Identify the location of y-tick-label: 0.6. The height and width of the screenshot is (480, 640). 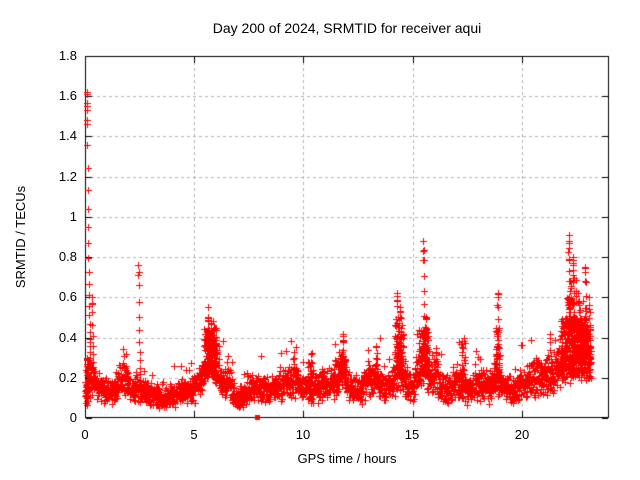
(67, 296).